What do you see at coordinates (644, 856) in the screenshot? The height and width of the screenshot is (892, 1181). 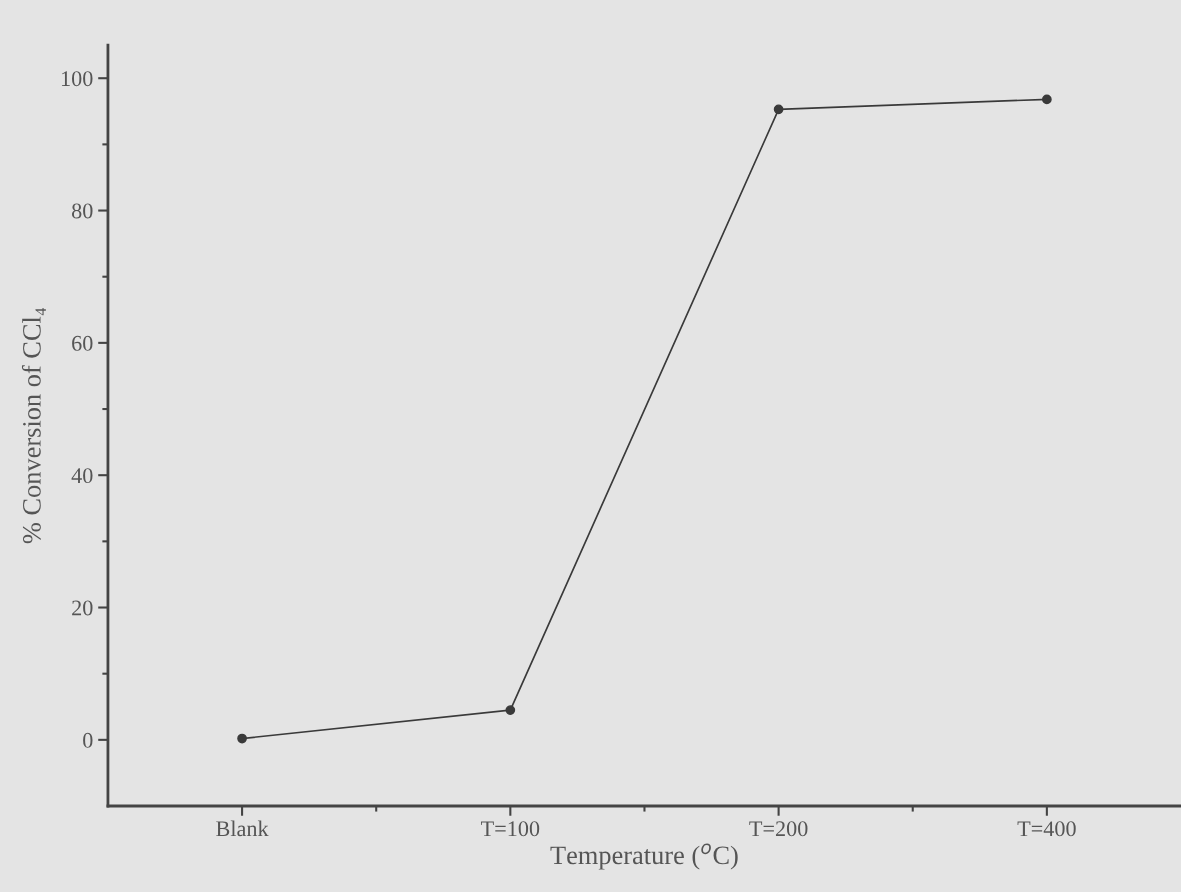 I see `x-axis-title: Temperature ($^{o}$C)` at bounding box center [644, 856].